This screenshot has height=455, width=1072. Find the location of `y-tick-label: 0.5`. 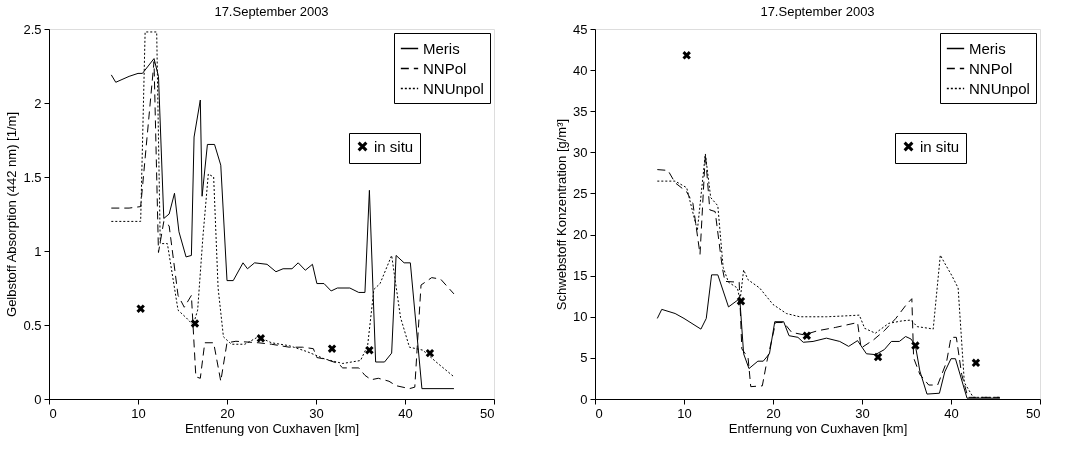

y-tick-label: 0.5 is located at coordinates (32, 325).